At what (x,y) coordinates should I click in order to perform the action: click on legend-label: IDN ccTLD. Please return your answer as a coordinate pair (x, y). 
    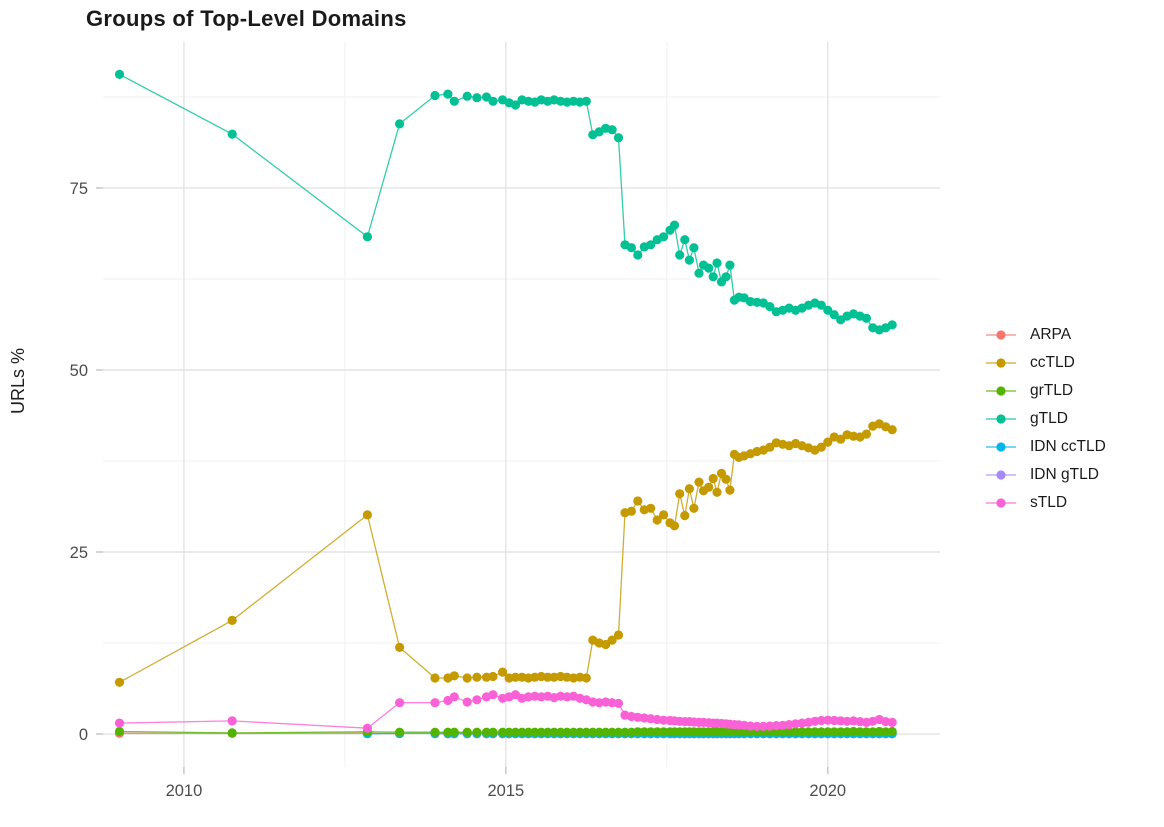
    Looking at the image, I should click on (1068, 446).